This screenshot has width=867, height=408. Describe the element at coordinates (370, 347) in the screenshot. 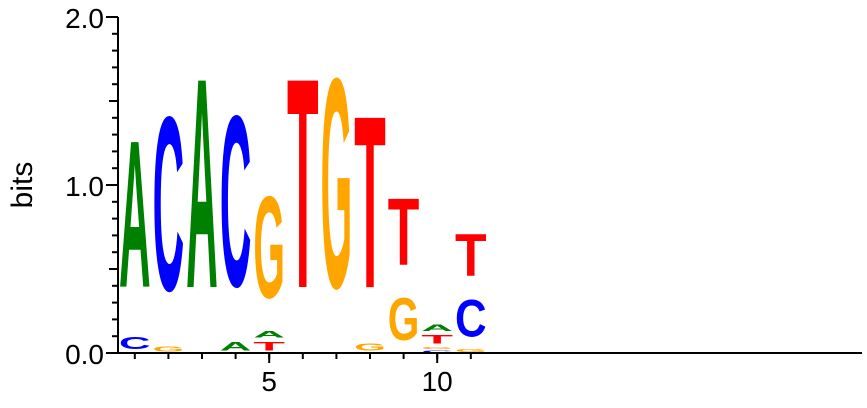

I see `logo-letter-G-pos8: G` at that location.